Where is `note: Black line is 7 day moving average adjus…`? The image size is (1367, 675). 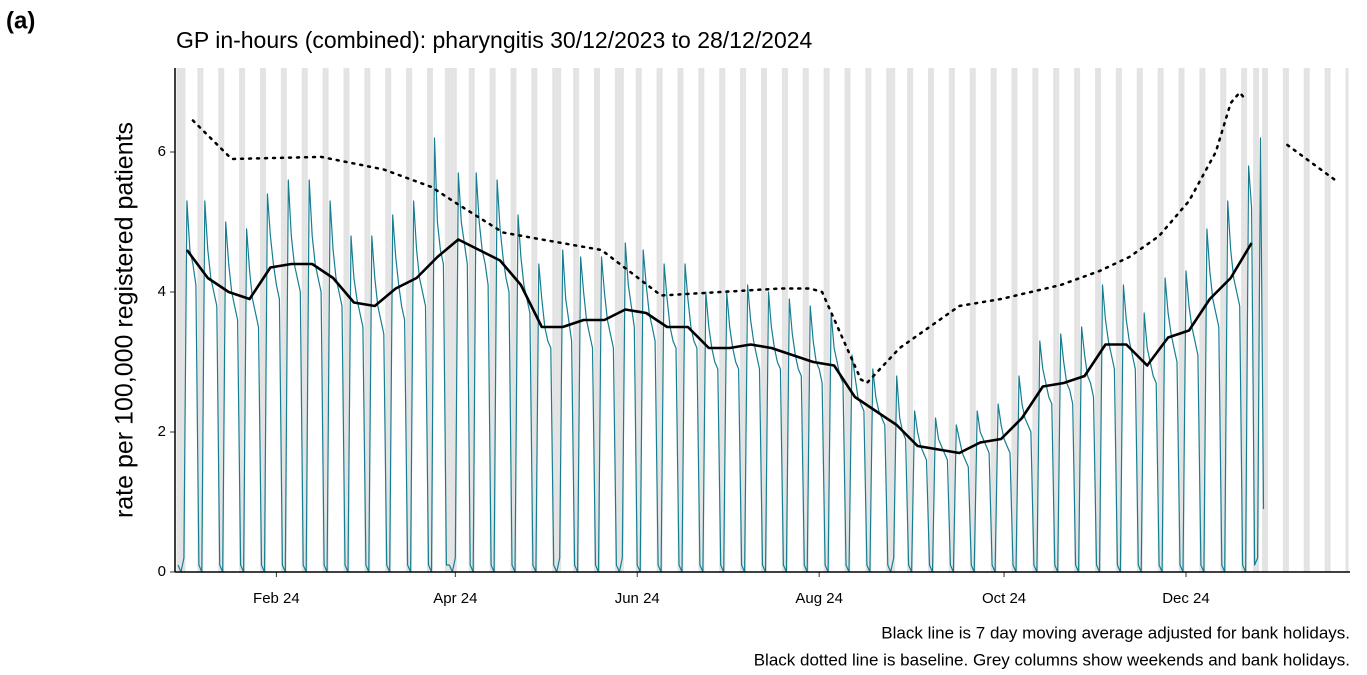
note: Black line is 7 day moving average adjus… is located at coordinates (1115, 632).